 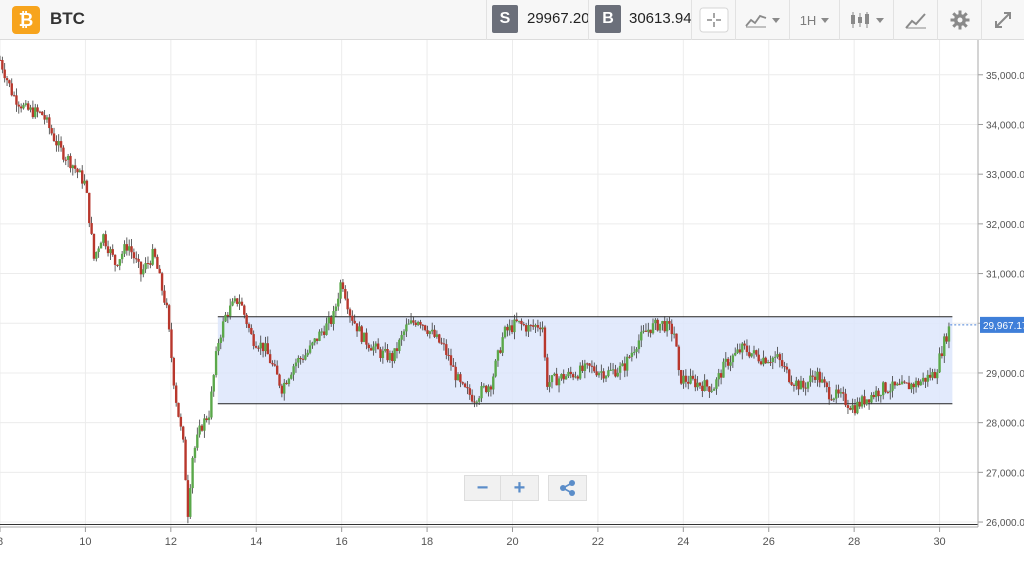 What do you see at coordinates (85, 542) in the screenshot?
I see `x-tick-label: 10` at bounding box center [85, 542].